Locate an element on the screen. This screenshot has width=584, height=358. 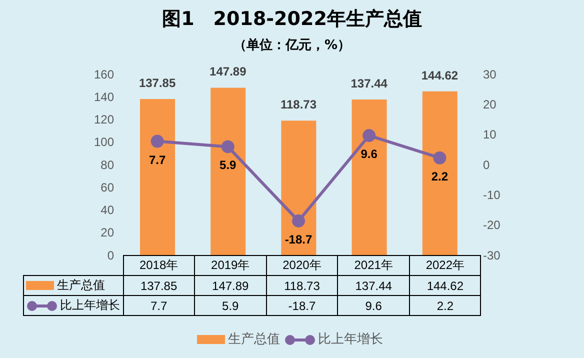
annotation: 9.6 is located at coordinates (369, 154).